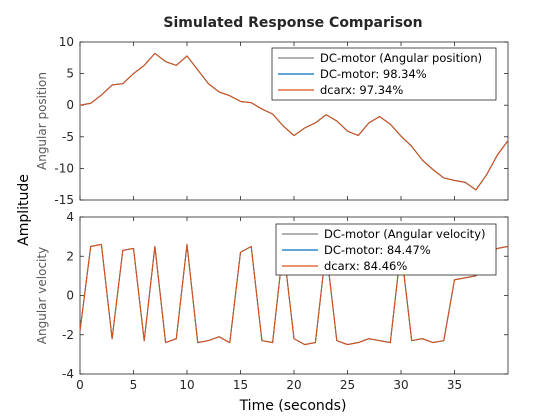 This screenshot has width=560, height=420. Describe the element at coordinates (293, 385) in the screenshot. I see `velocity-x-tick-label: 20` at that location.